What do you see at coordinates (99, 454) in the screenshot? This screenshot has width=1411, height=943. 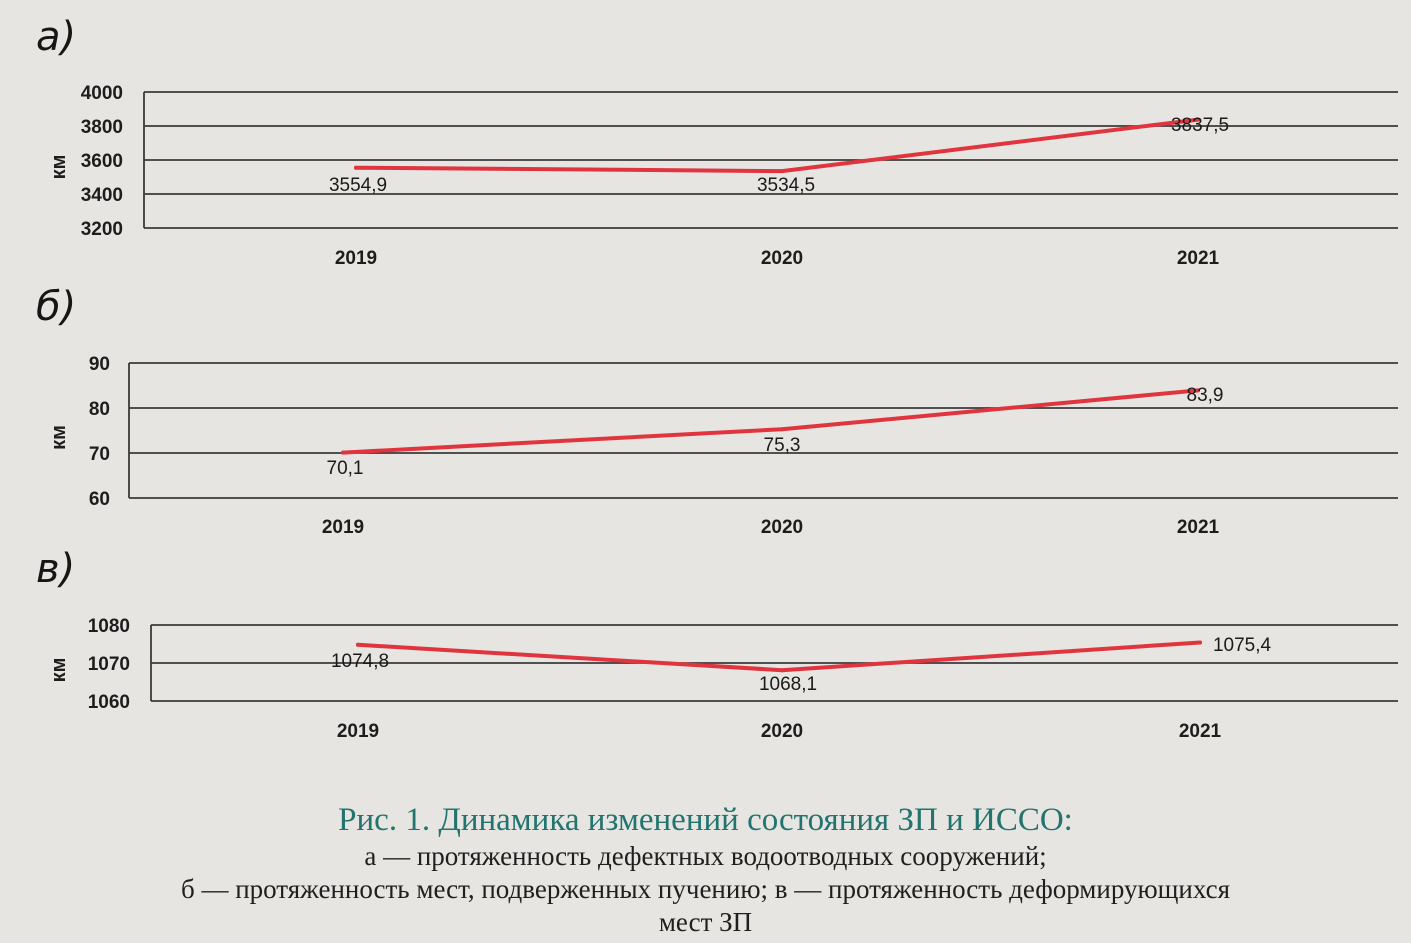 I see `y-tick-label: 70` at bounding box center [99, 454].